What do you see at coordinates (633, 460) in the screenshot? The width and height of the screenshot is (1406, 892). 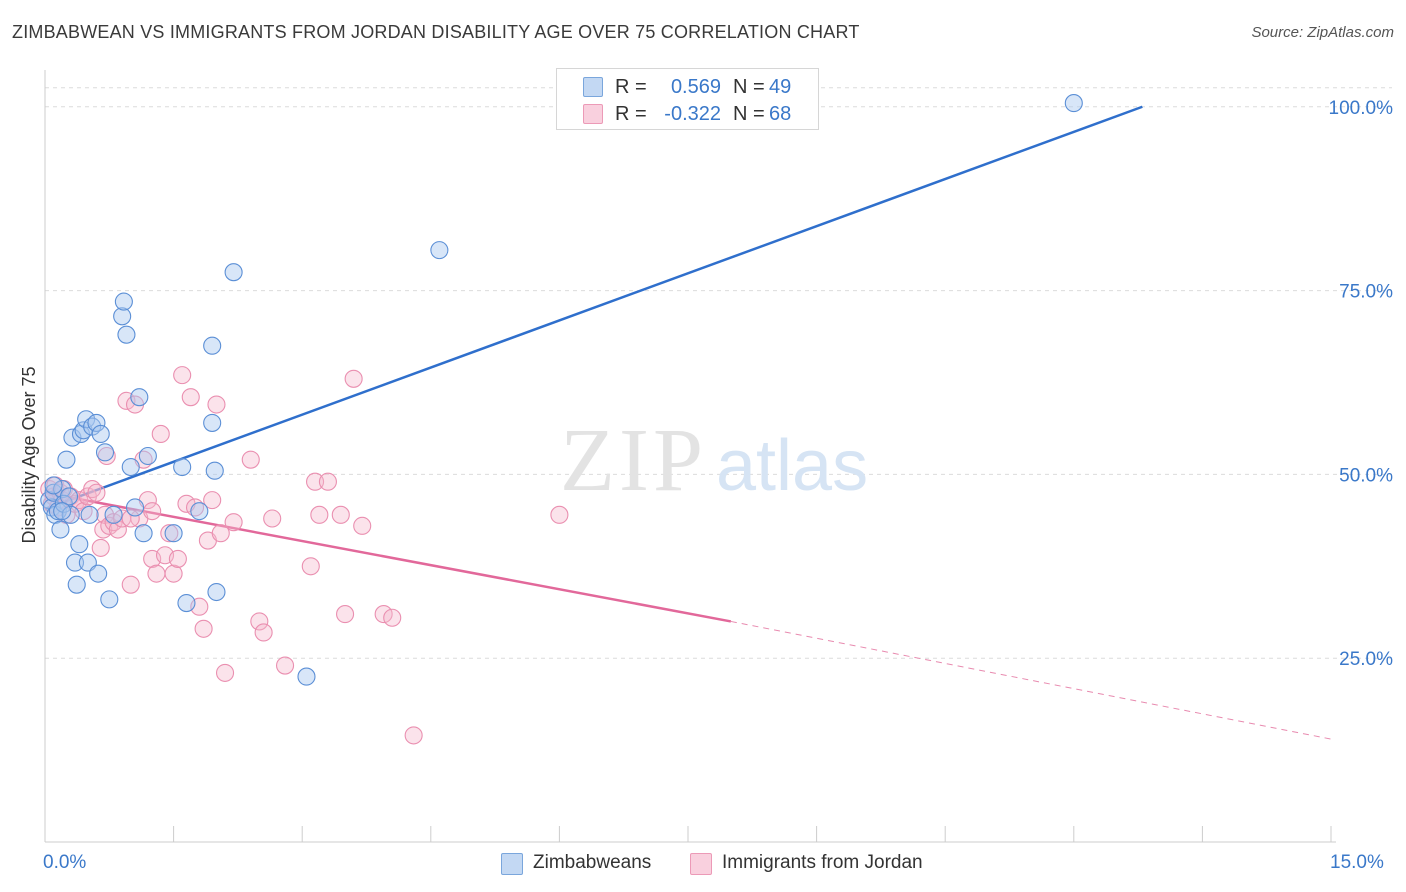 I see `watermark-zip: ZIP` at bounding box center [633, 460].